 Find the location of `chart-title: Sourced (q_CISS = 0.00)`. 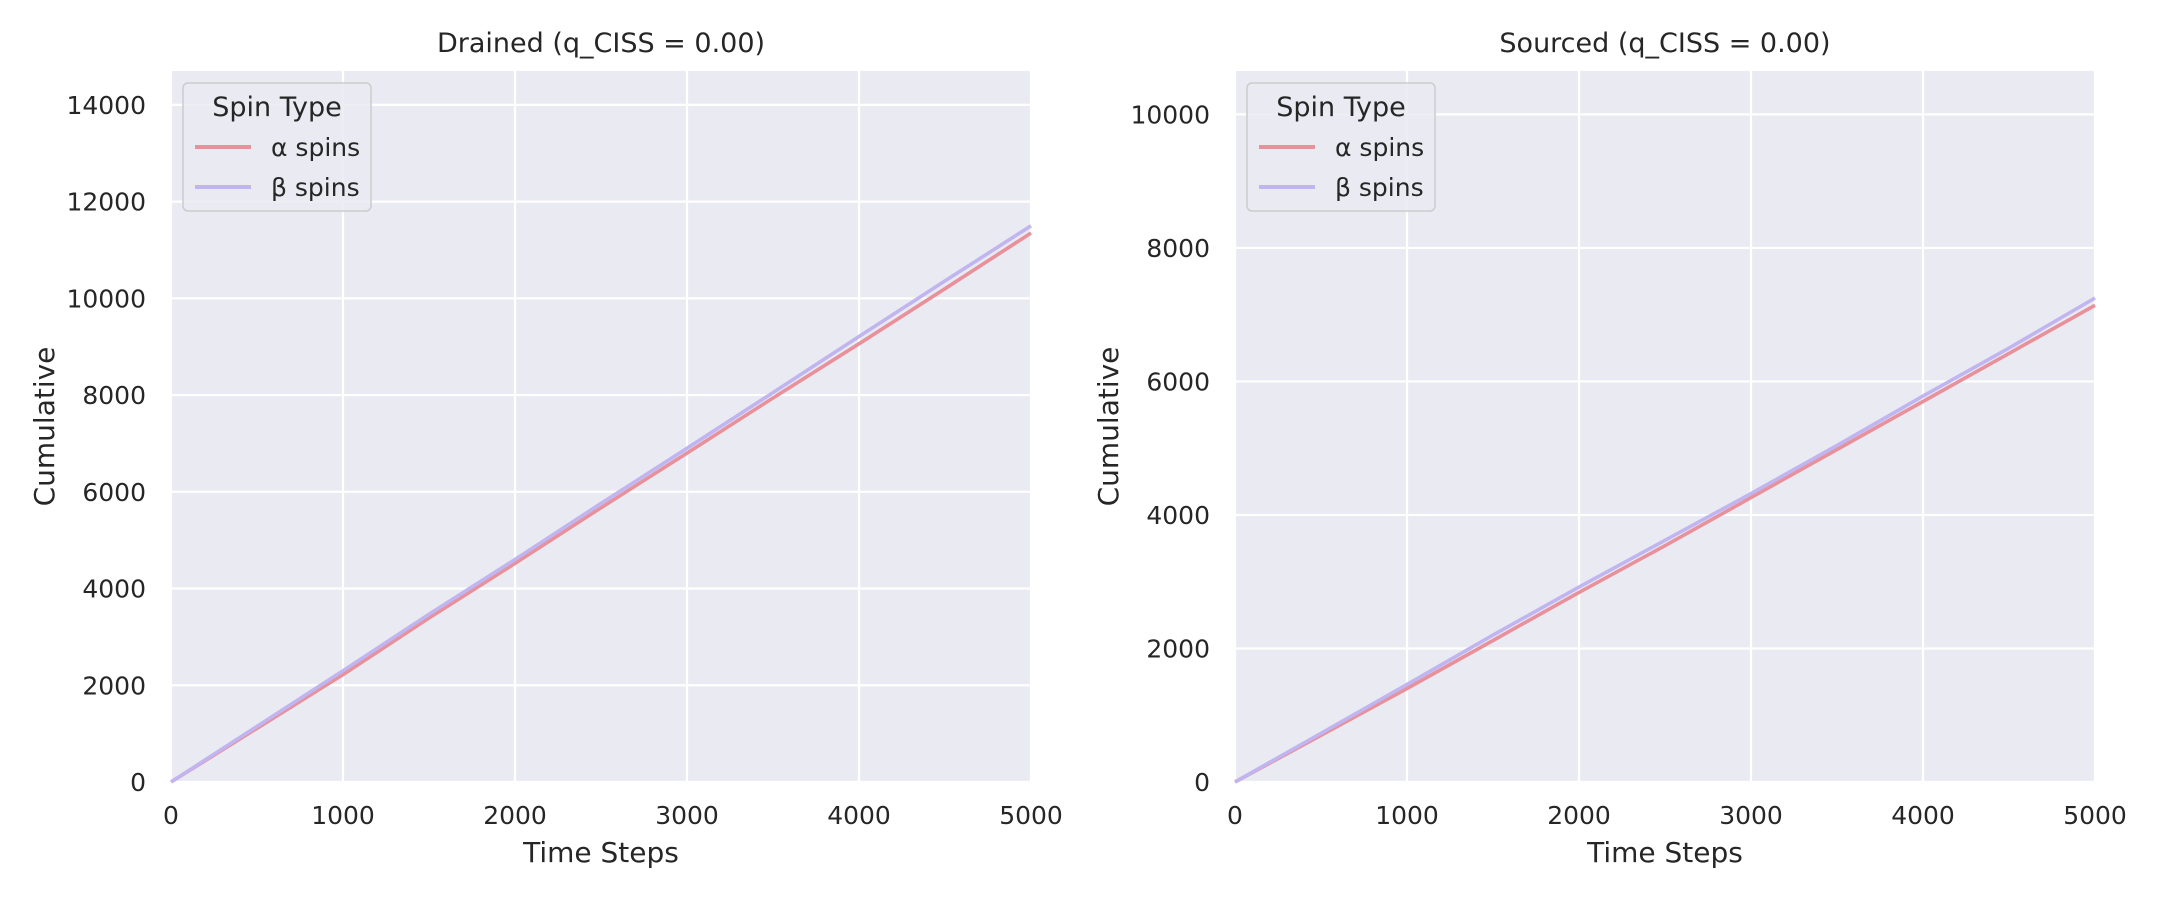

chart-title: Sourced (q_CISS = 0.00) is located at coordinates (1664, 43).